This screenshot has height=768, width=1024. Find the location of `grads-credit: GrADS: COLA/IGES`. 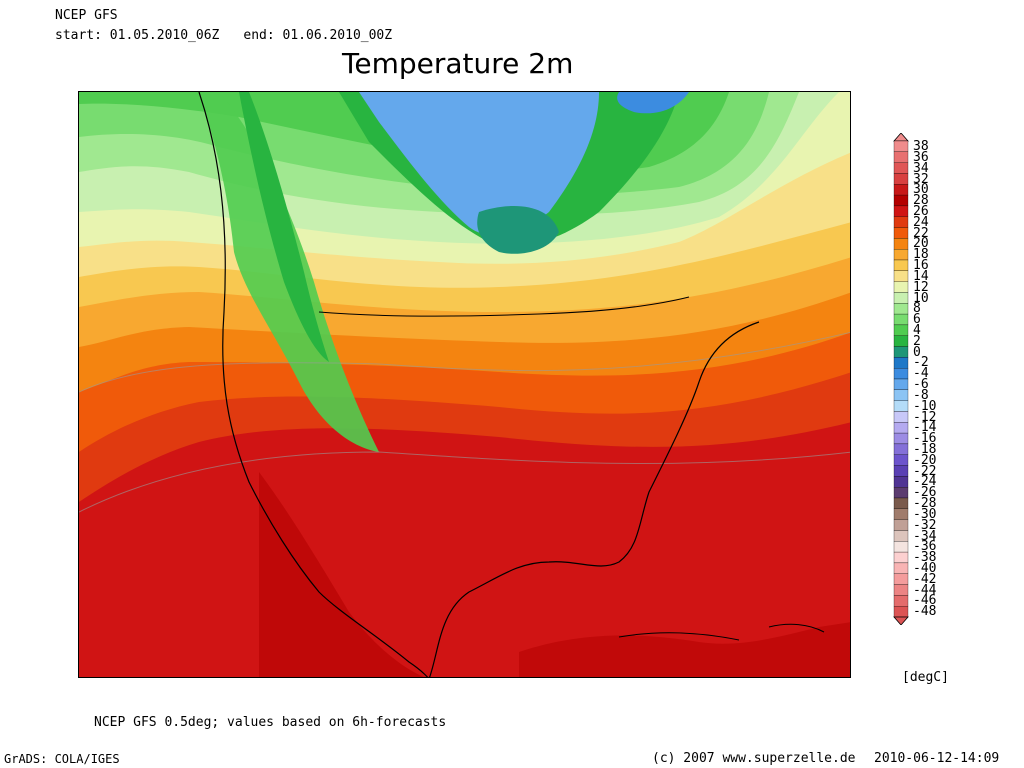

grads-credit: GrADS: COLA/IGES is located at coordinates (62, 759).